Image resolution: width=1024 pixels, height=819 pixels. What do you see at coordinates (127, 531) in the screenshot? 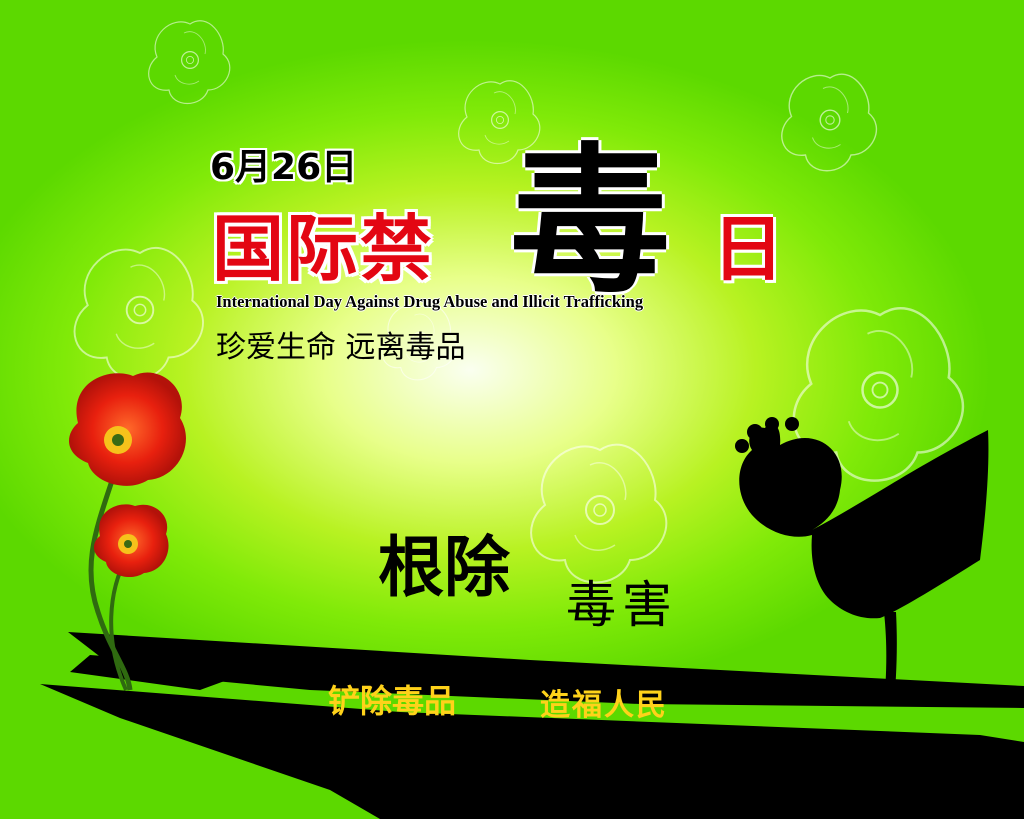
I see `red-poppy-flower-icon` at bounding box center [127, 531].